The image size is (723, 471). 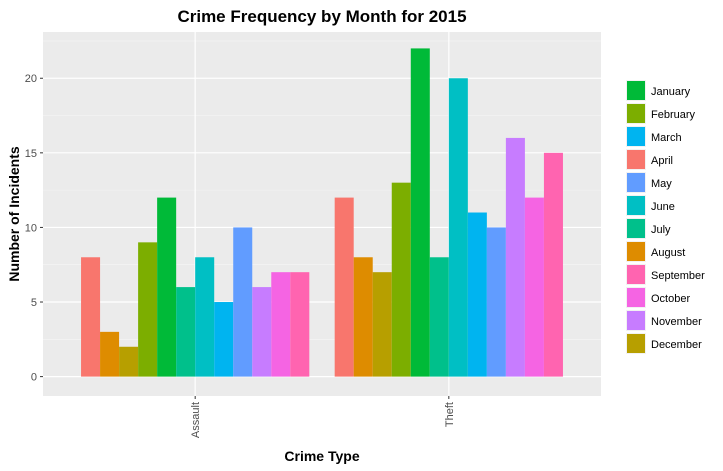 I want to click on y-tick-label: 15, so click(x=31, y=154).